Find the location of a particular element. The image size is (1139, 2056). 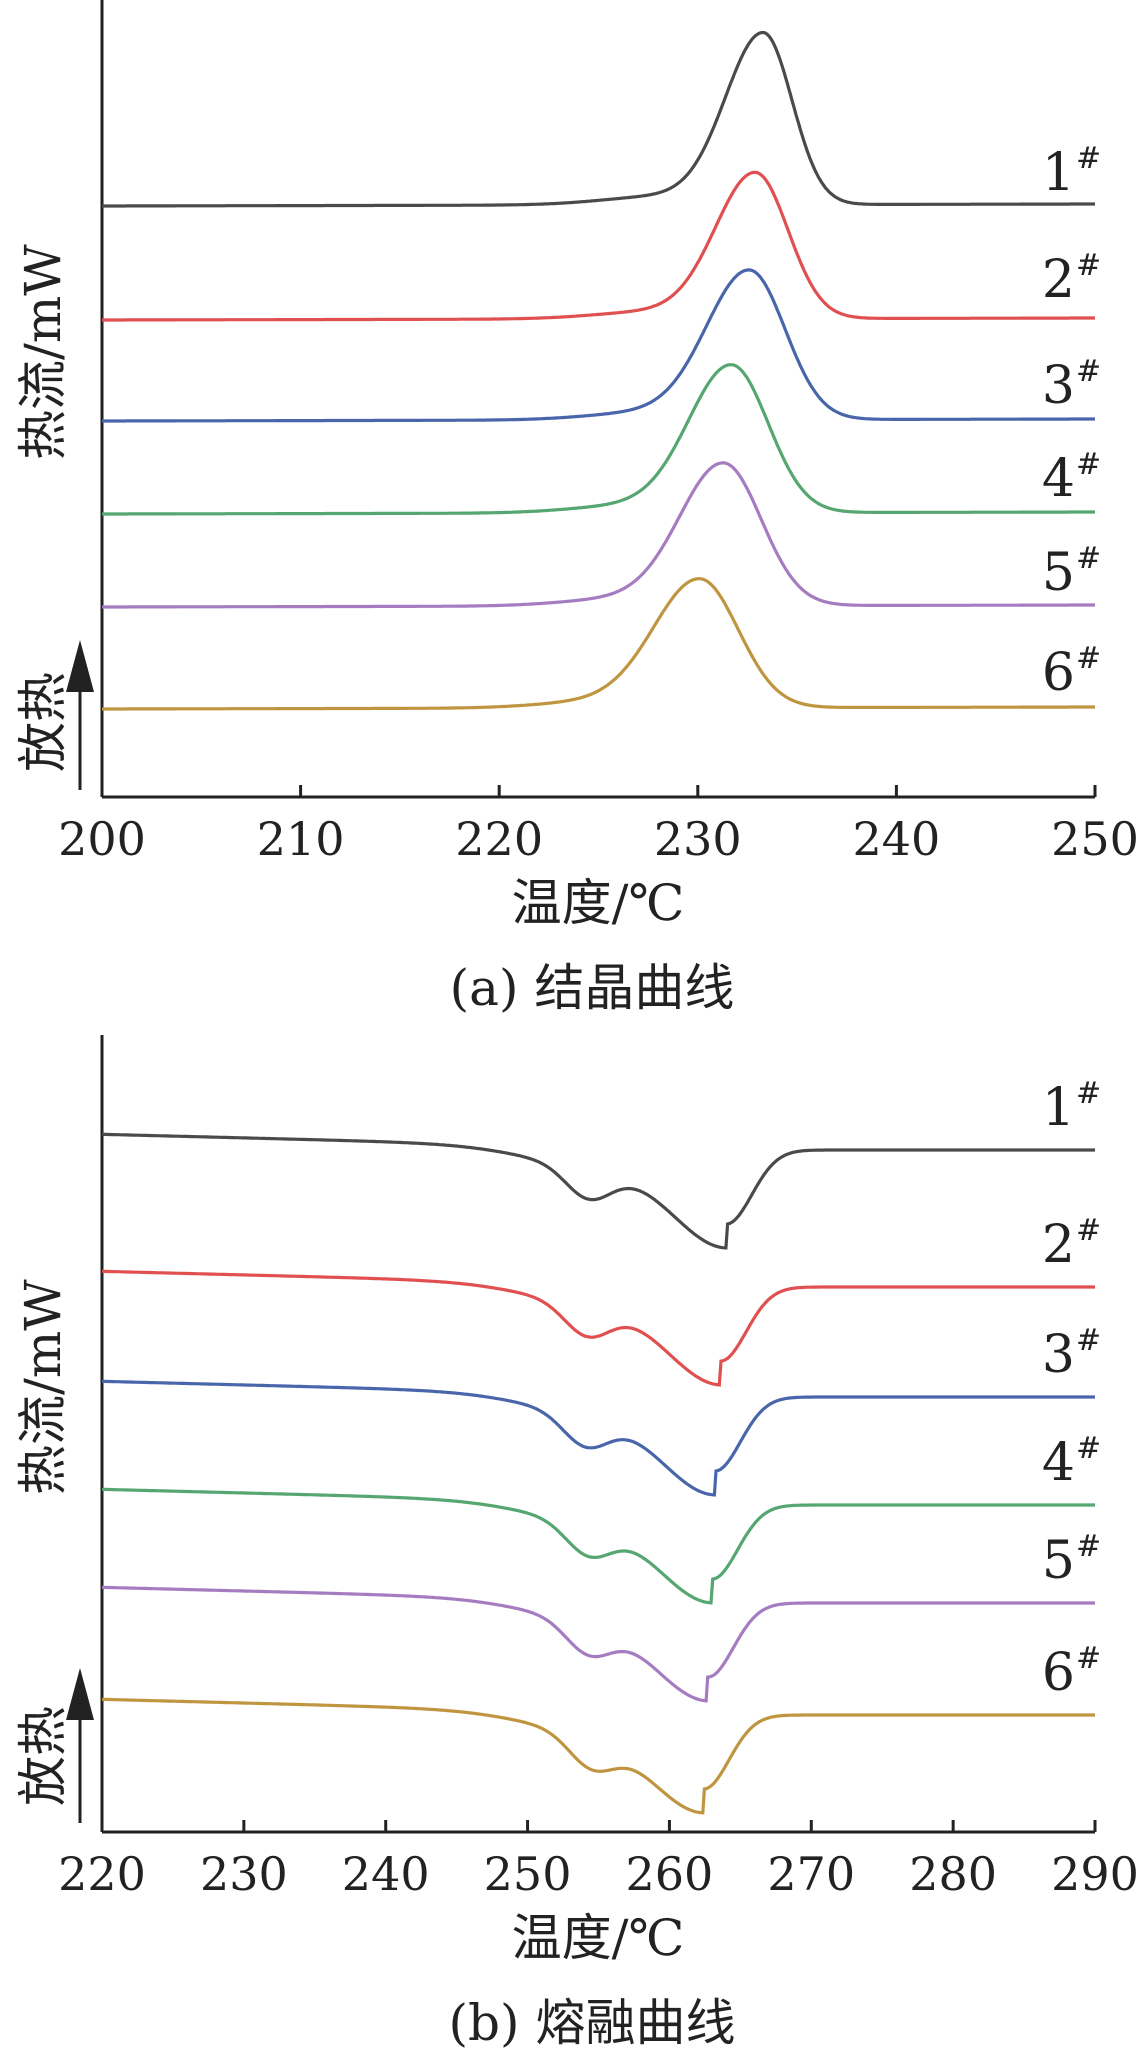

x-tick-label: 270 is located at coordinates (811, 1874).